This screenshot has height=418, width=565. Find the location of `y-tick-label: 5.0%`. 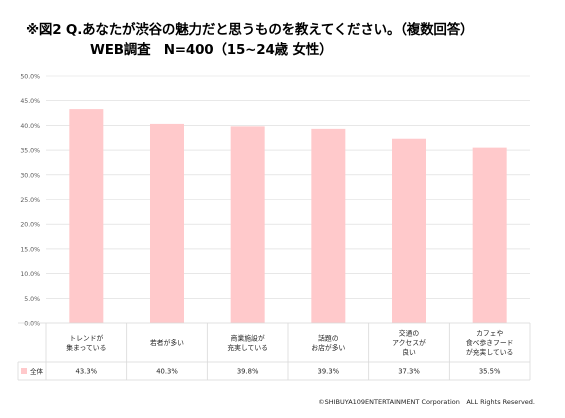

y-tick-label: 5.0% is located at coordinates (32, 299).